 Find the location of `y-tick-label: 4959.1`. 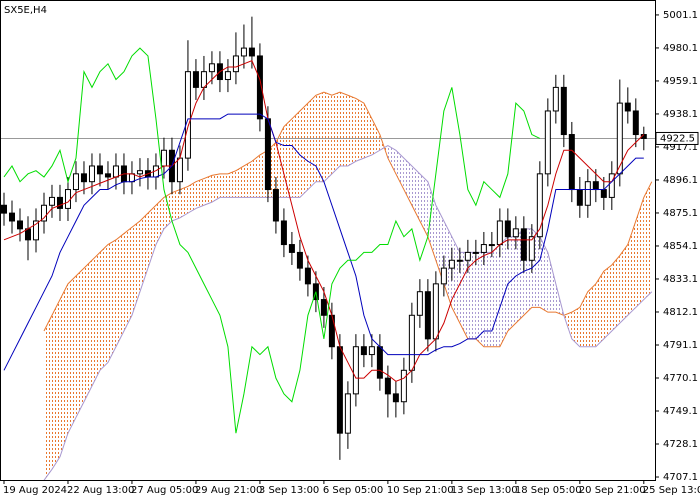

y-tick-label: 4959.1 is located at coordinates (680, 81).